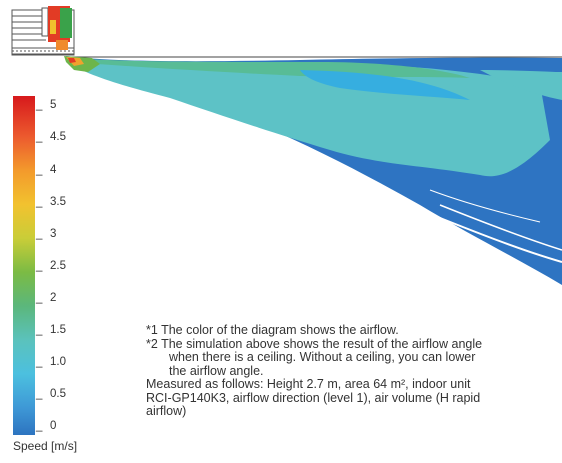 The image size is (562, 463). I want to click on legend-title: Speed [m/s], so click(45, 446).